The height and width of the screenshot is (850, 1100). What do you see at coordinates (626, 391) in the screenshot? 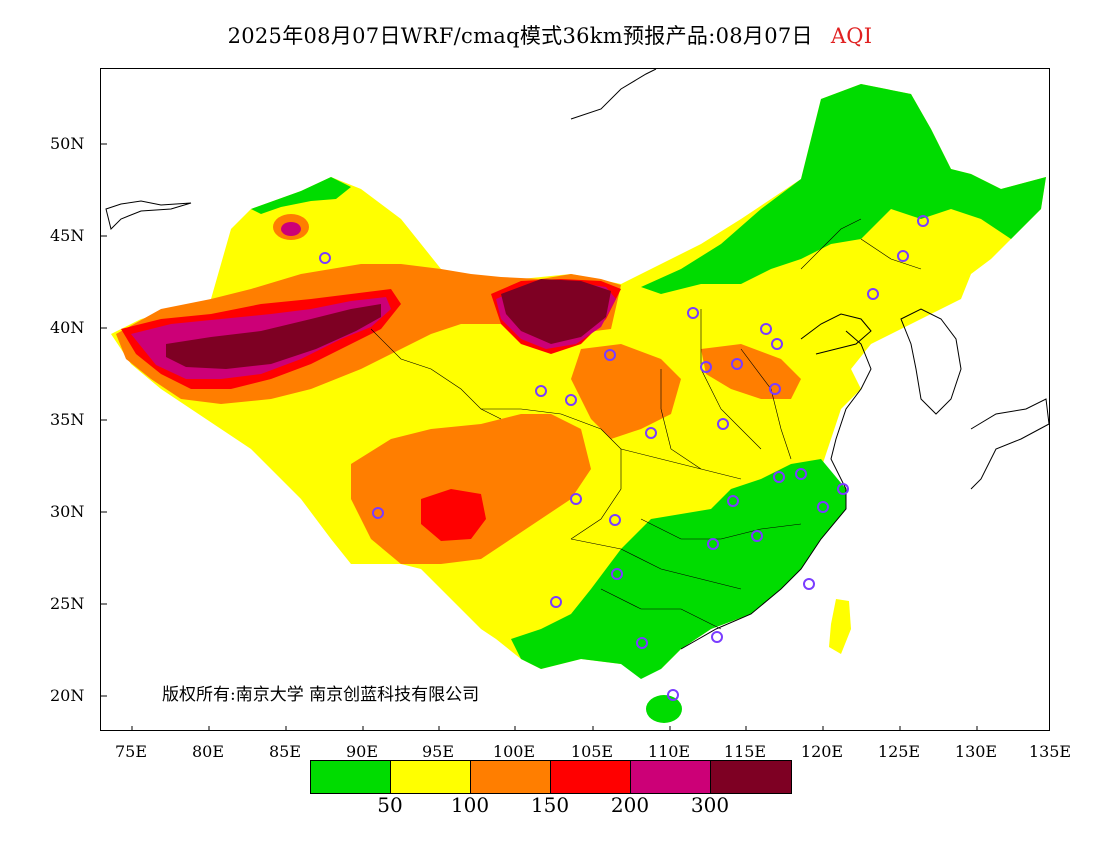
I see `orange-region-loess` at bounding box center [626, 391].